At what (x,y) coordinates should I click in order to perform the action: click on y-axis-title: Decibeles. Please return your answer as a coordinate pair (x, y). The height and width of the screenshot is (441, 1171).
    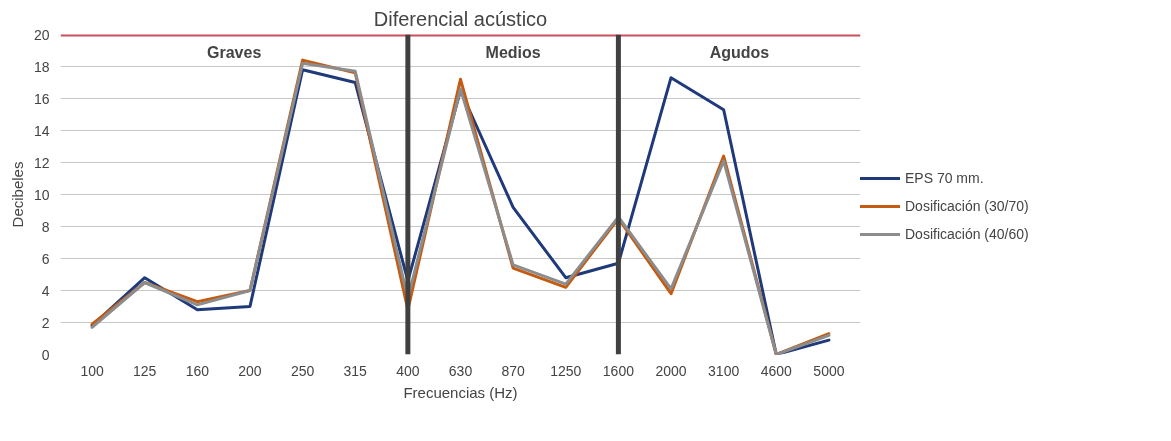
    Looking at the image, I should click on (17, 194).